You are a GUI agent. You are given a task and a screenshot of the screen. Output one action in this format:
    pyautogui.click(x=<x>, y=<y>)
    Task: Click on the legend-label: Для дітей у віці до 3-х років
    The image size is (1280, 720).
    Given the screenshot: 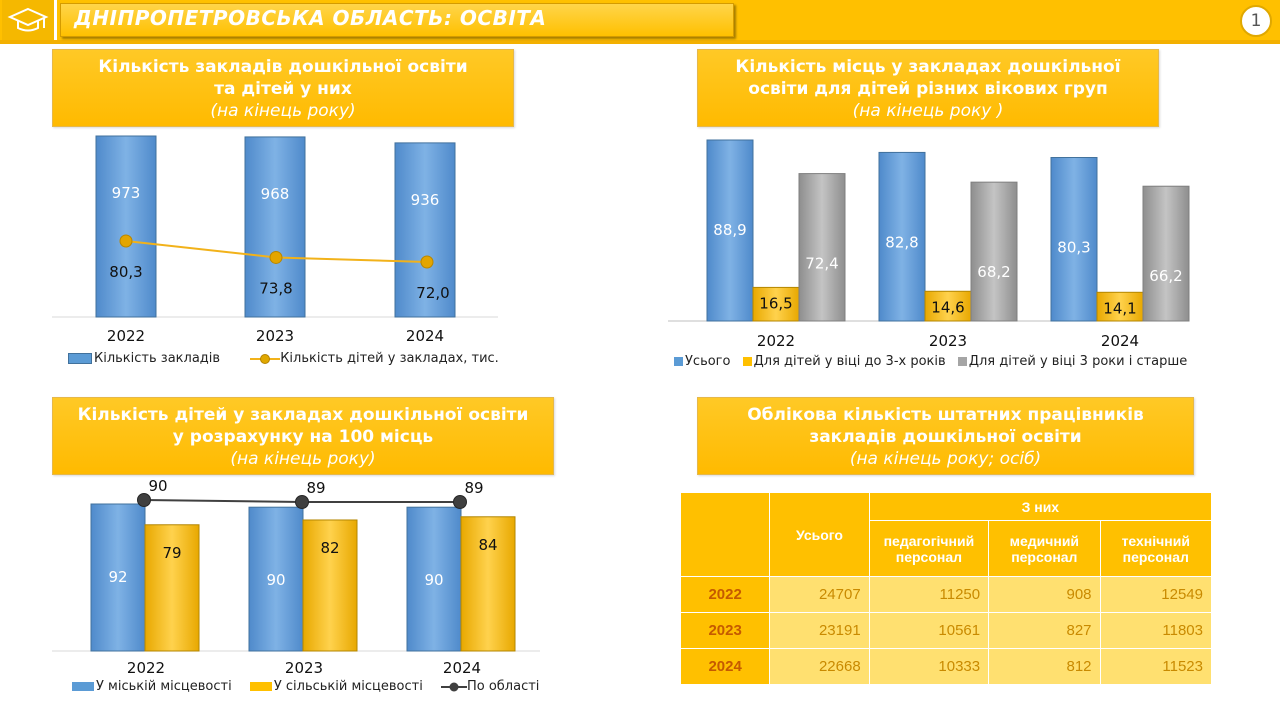 What is the action you would take?
    pyautogui.click(x=849, y=361)
    